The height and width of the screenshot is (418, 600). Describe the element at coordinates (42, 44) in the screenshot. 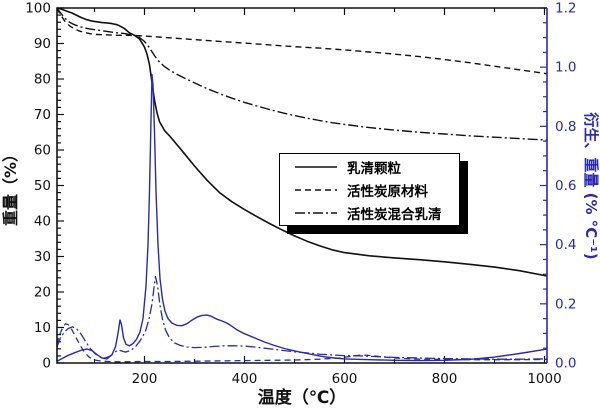

I see `yl-tick-label: 90` at that location.